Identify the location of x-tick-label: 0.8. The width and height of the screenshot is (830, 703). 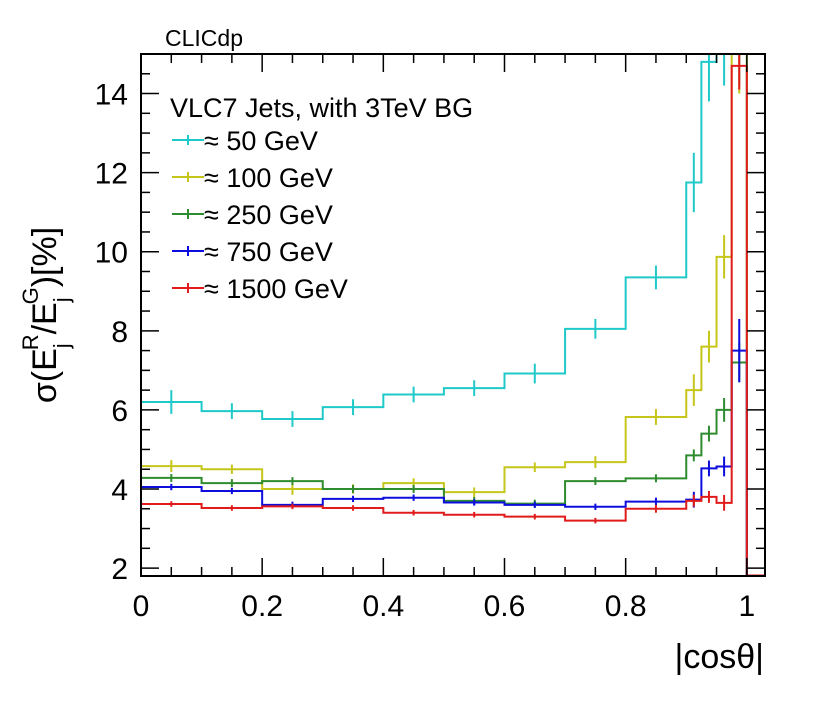
(626, 606).